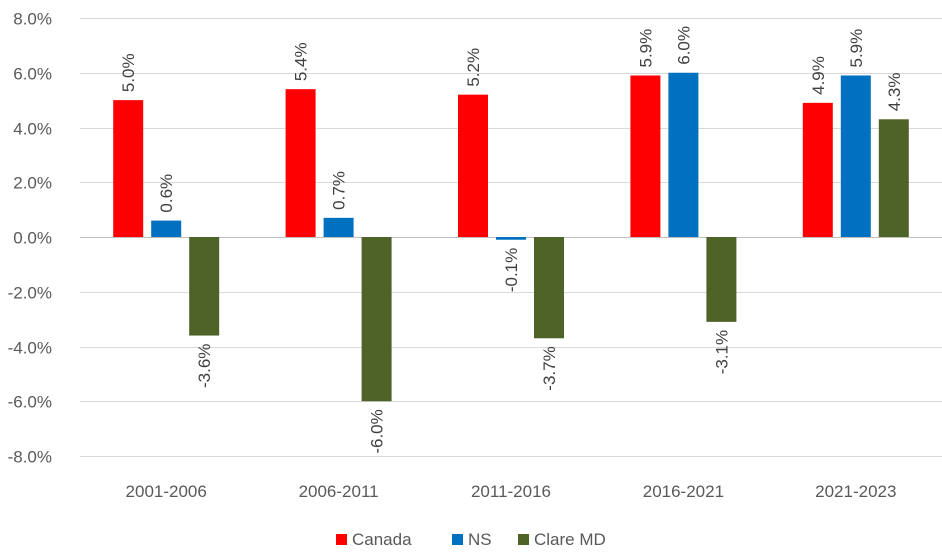  Describe the element at coordinates (32, 129) in the screenshot. I see `y-tick-label: 4.0%` at that location.